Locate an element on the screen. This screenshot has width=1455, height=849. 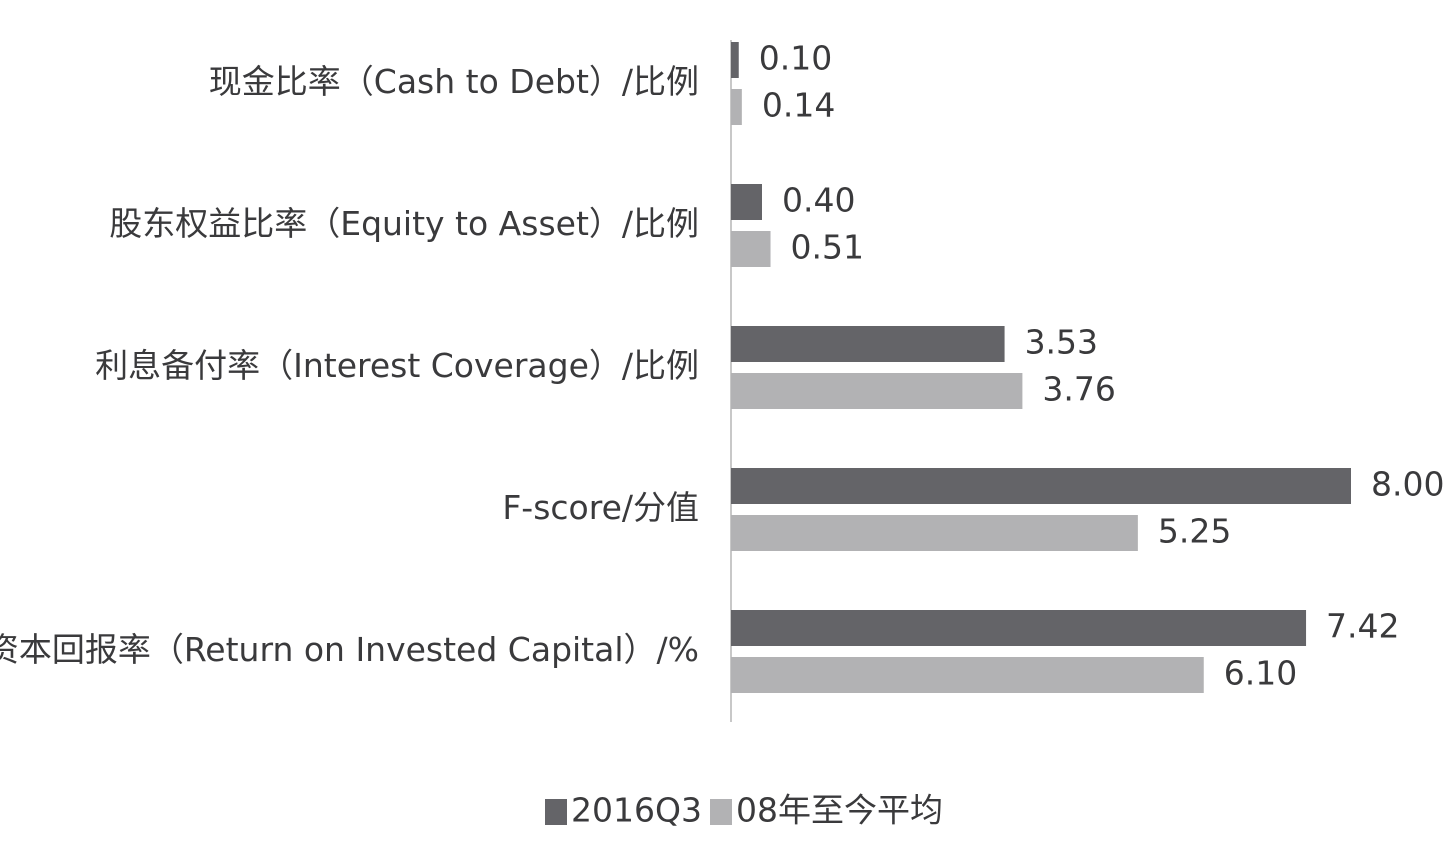
data-label: 6.10 is located at coordinates (1260, 673).